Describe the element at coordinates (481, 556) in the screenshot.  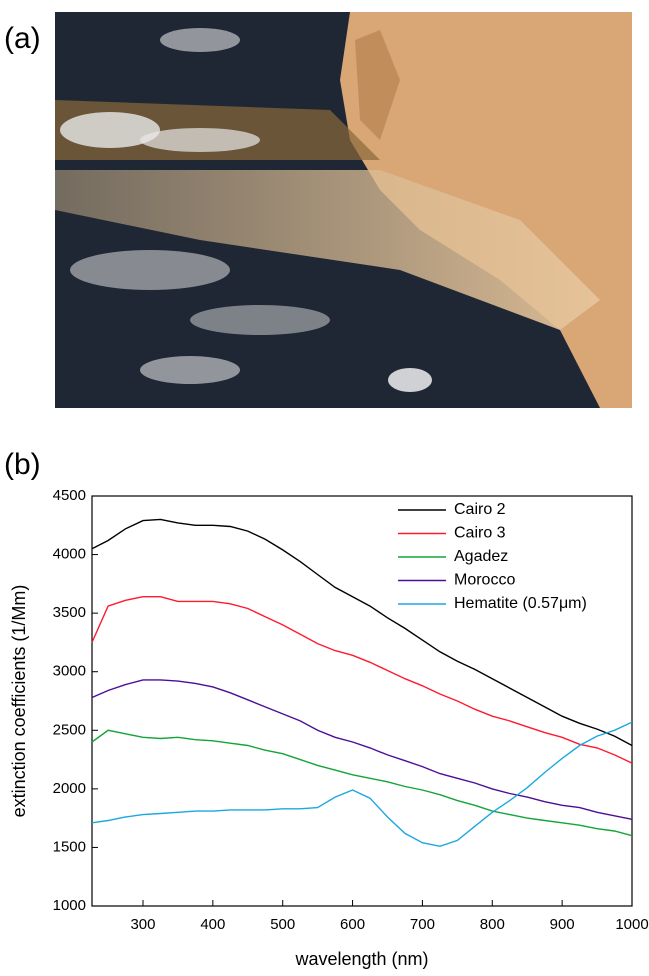
I see `legend-label: Agadez` at that location.